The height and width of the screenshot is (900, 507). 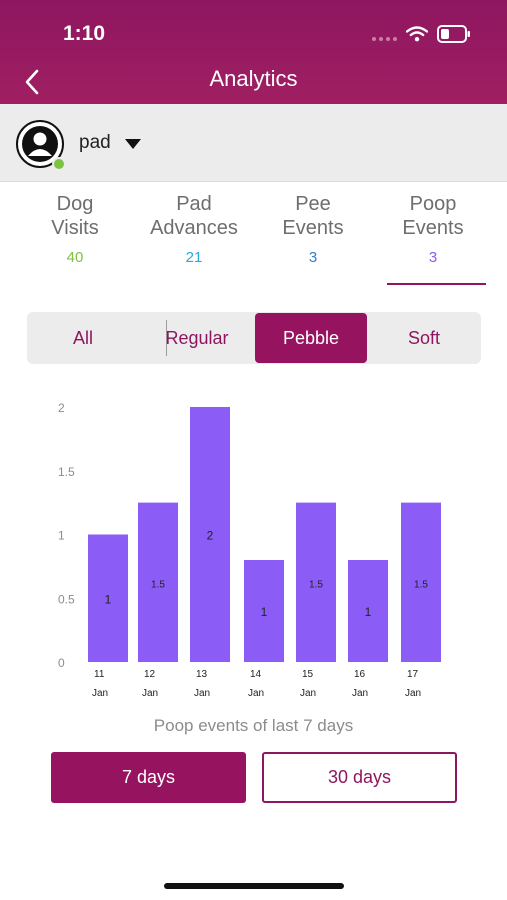 I want to click on x-tick-day-label: 11, so click(x=99, y=674).